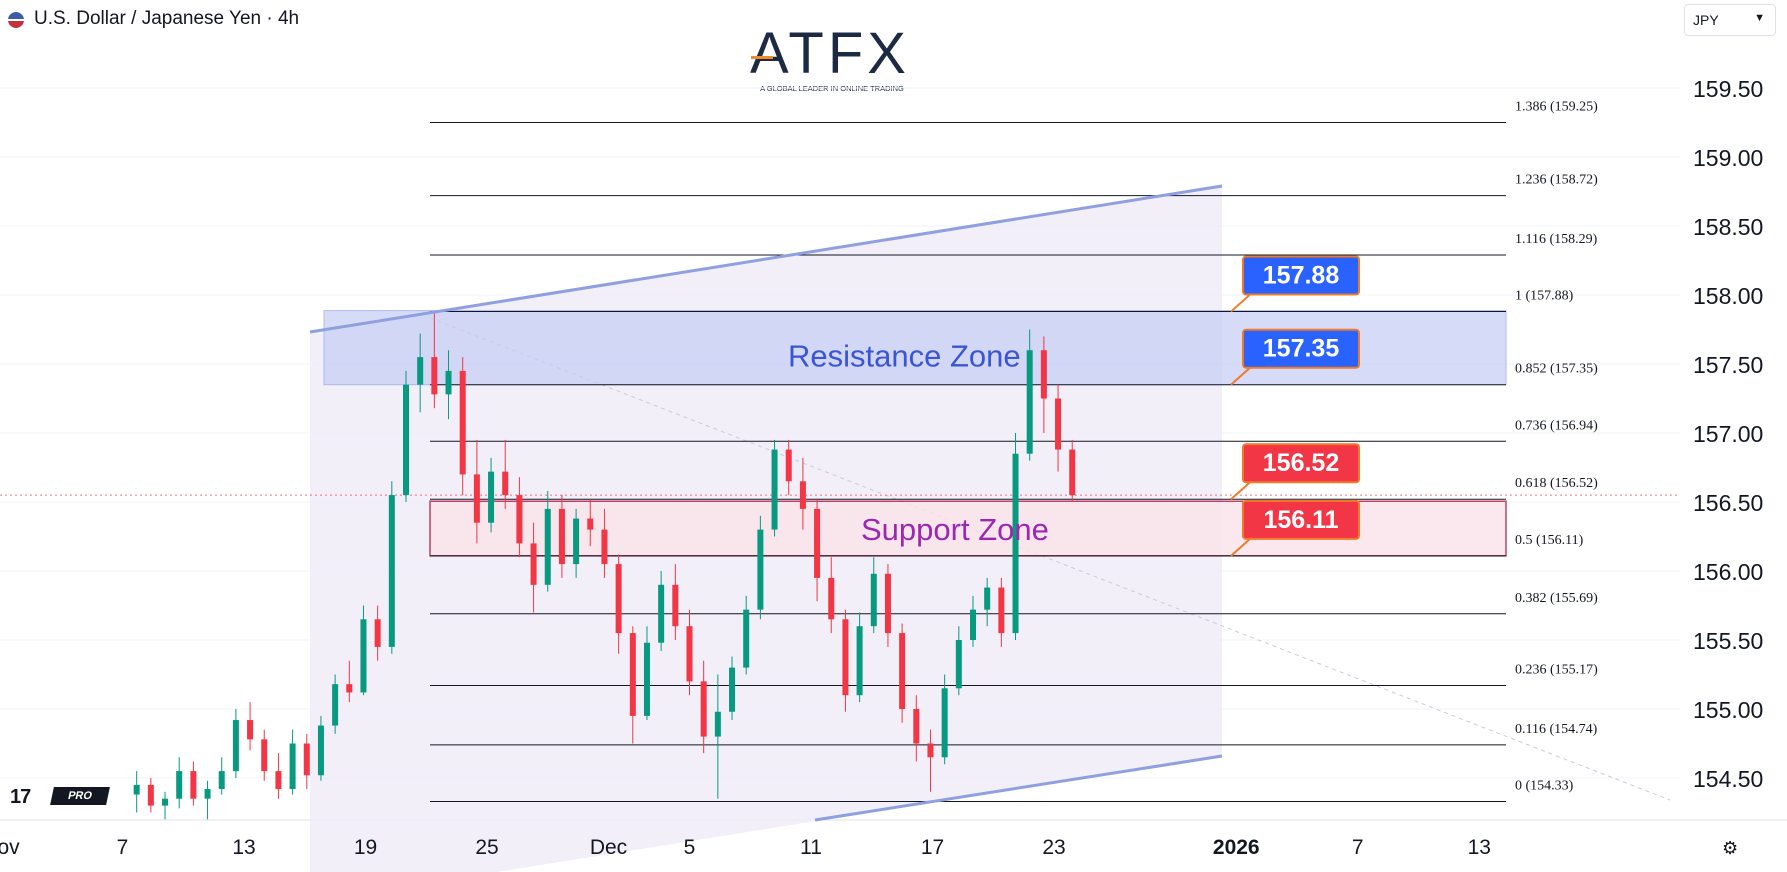  What do you see at coordinates (1544, 296) in the screenshot?
I see `fib-label: 1 (157.88)` at bounding box center [1544, 296].